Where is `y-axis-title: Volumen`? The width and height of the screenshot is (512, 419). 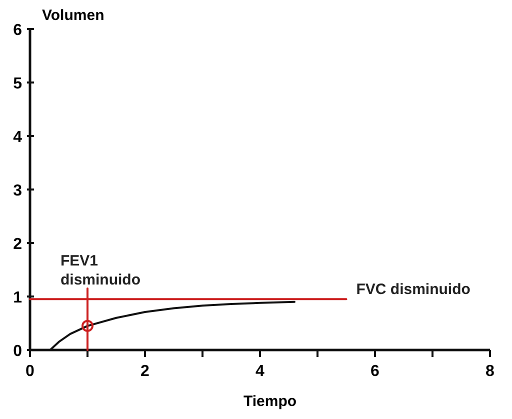
y-axis-title: Volumen is located at coordinates (73, 15).